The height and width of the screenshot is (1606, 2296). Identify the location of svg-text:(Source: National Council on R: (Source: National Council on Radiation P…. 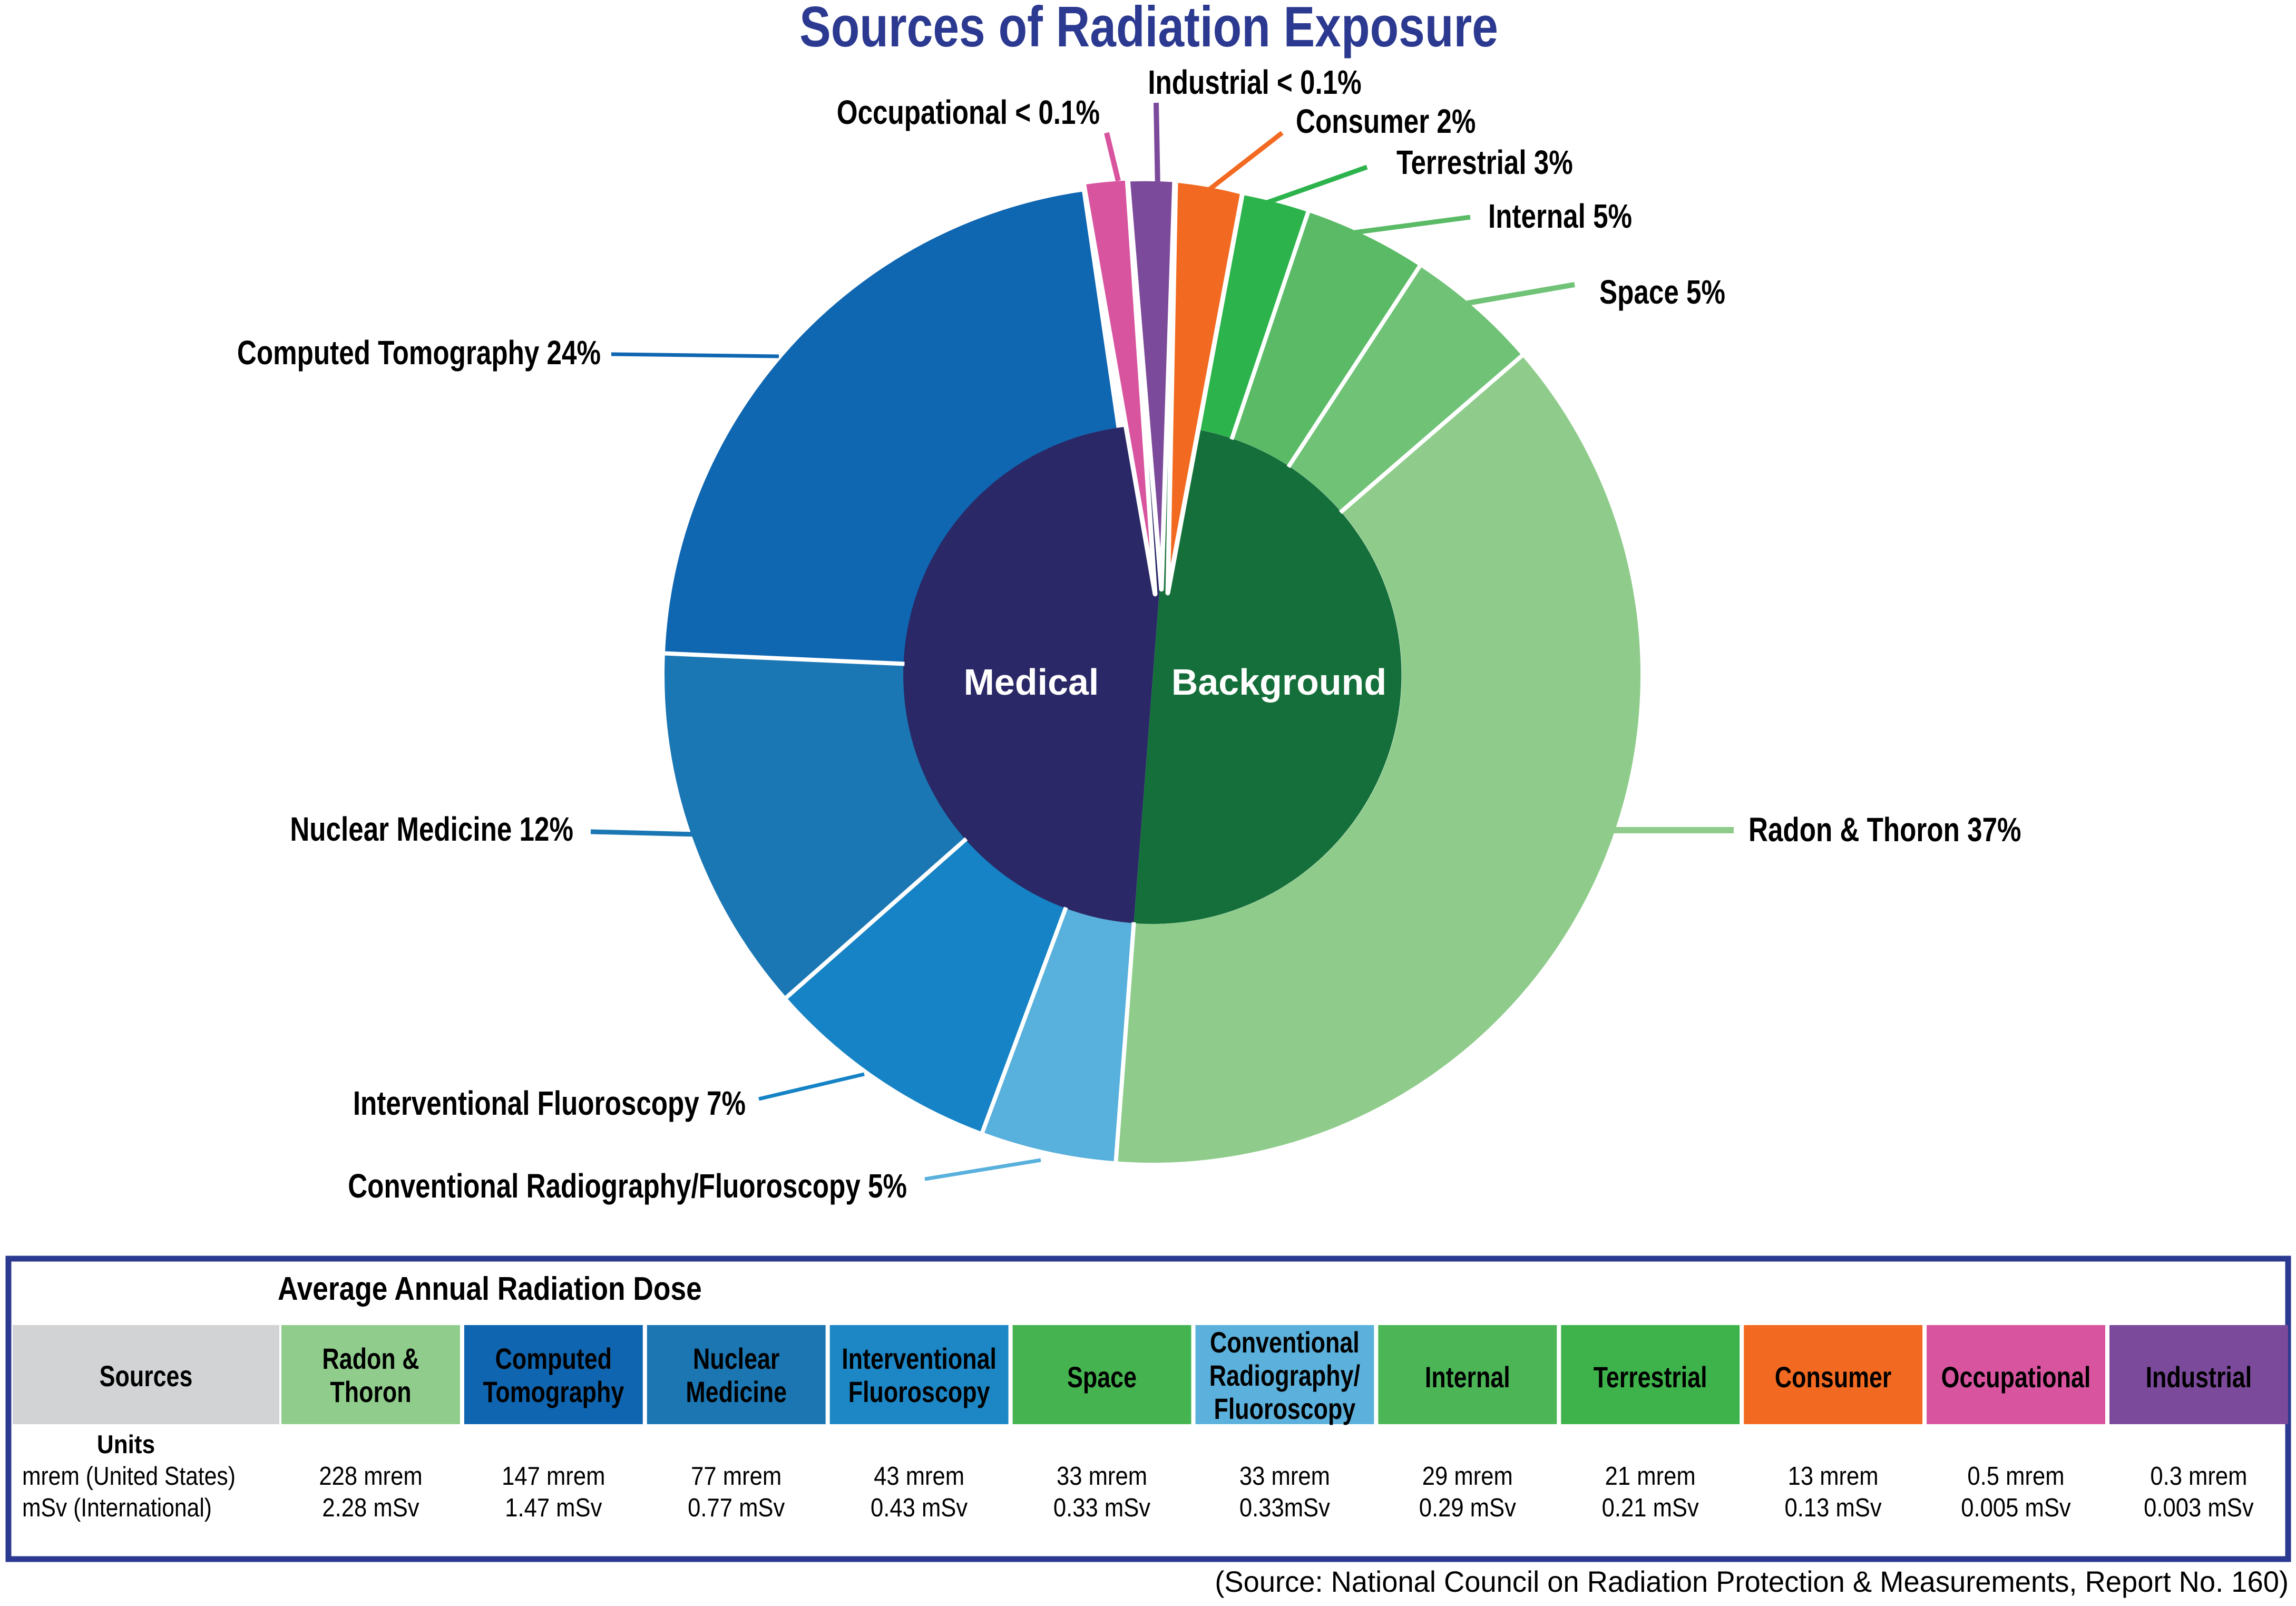
(1752, 1582).